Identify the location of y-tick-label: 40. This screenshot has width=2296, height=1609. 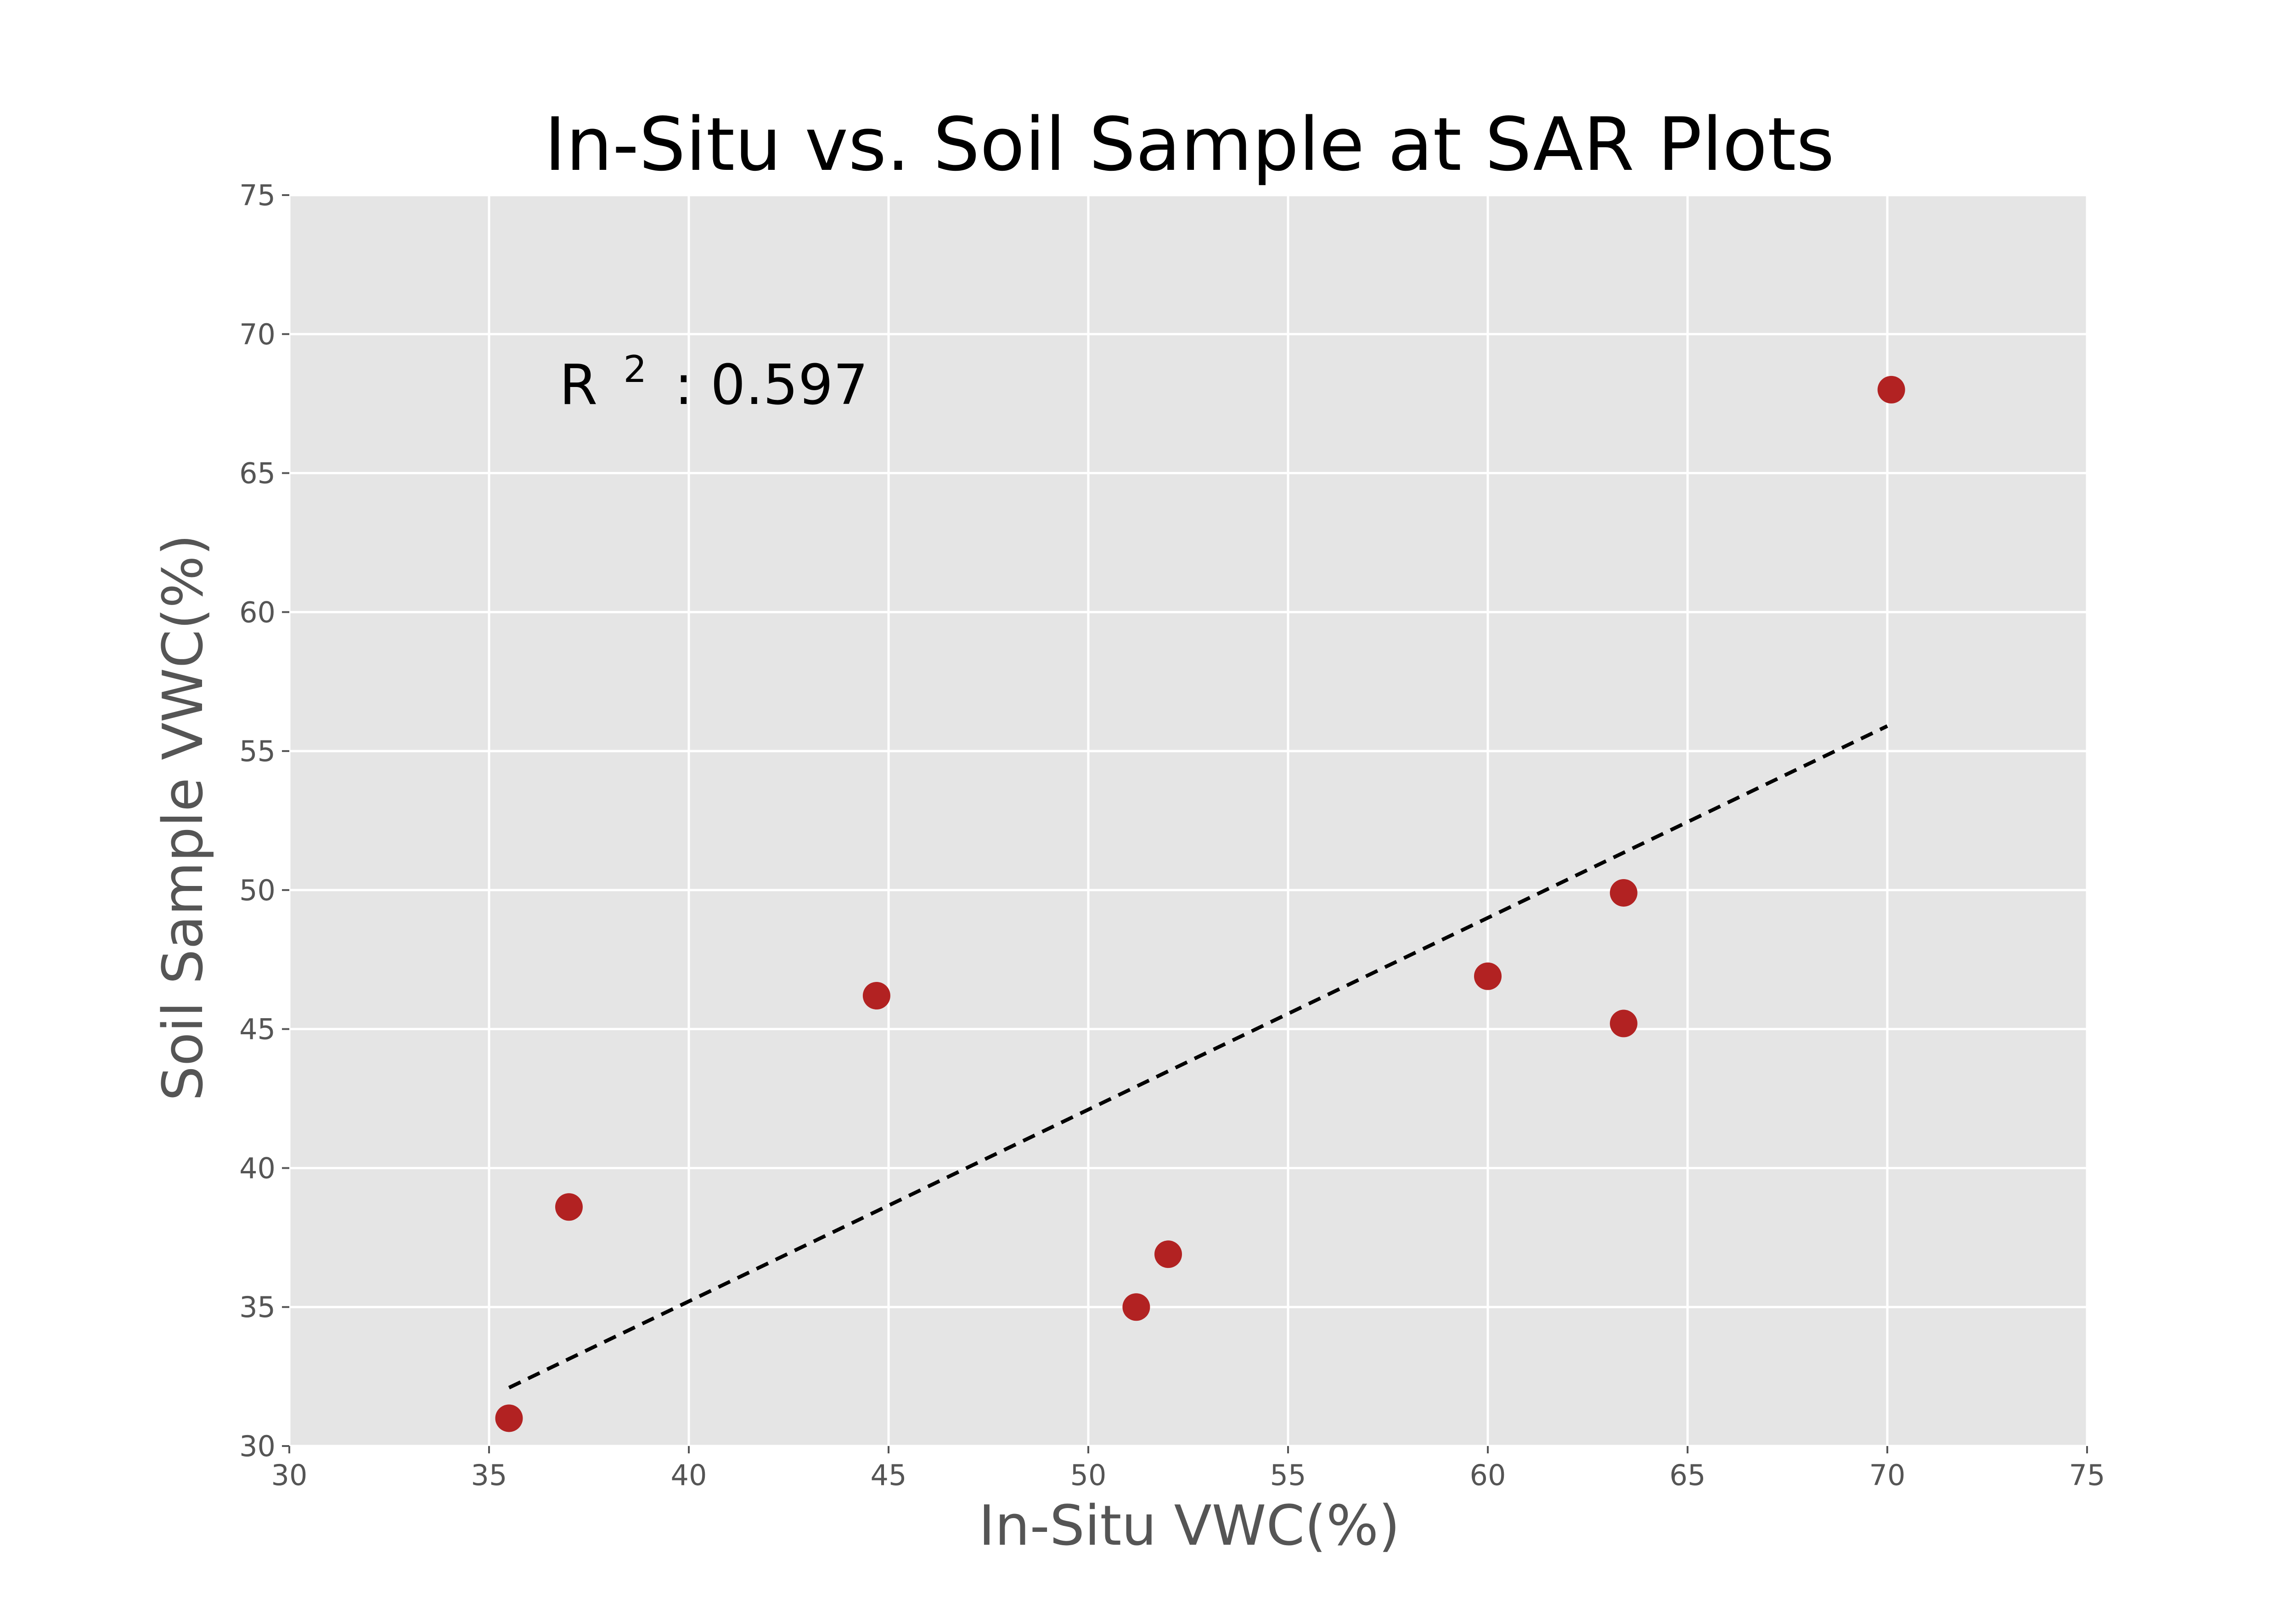
(257, 1168).